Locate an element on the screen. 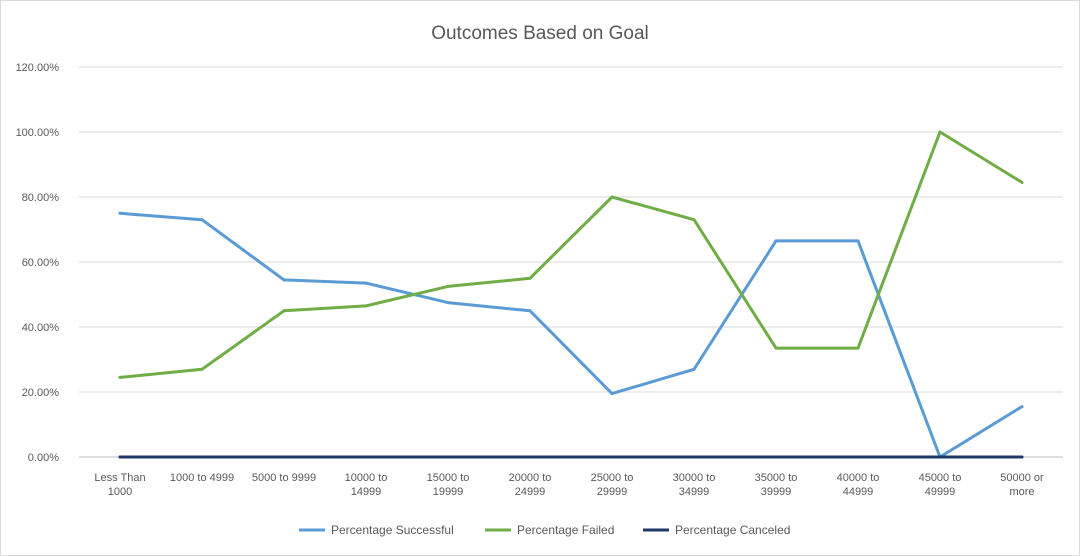 This screenshot has height=556, width=1080. x-tick-label: 10000 to 14999 is located at coordinates (366, 485).